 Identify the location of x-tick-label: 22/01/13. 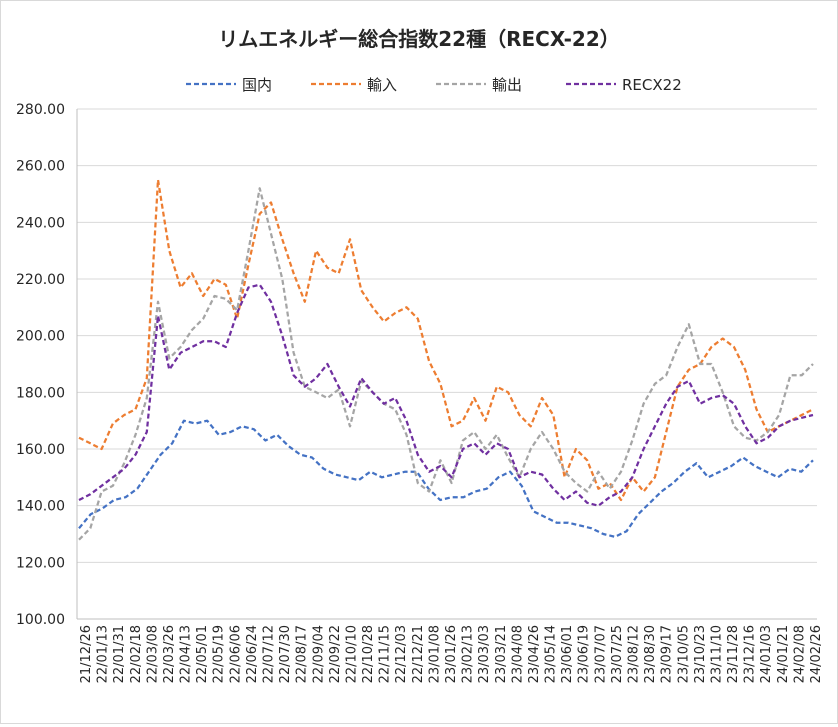
(103, 654).